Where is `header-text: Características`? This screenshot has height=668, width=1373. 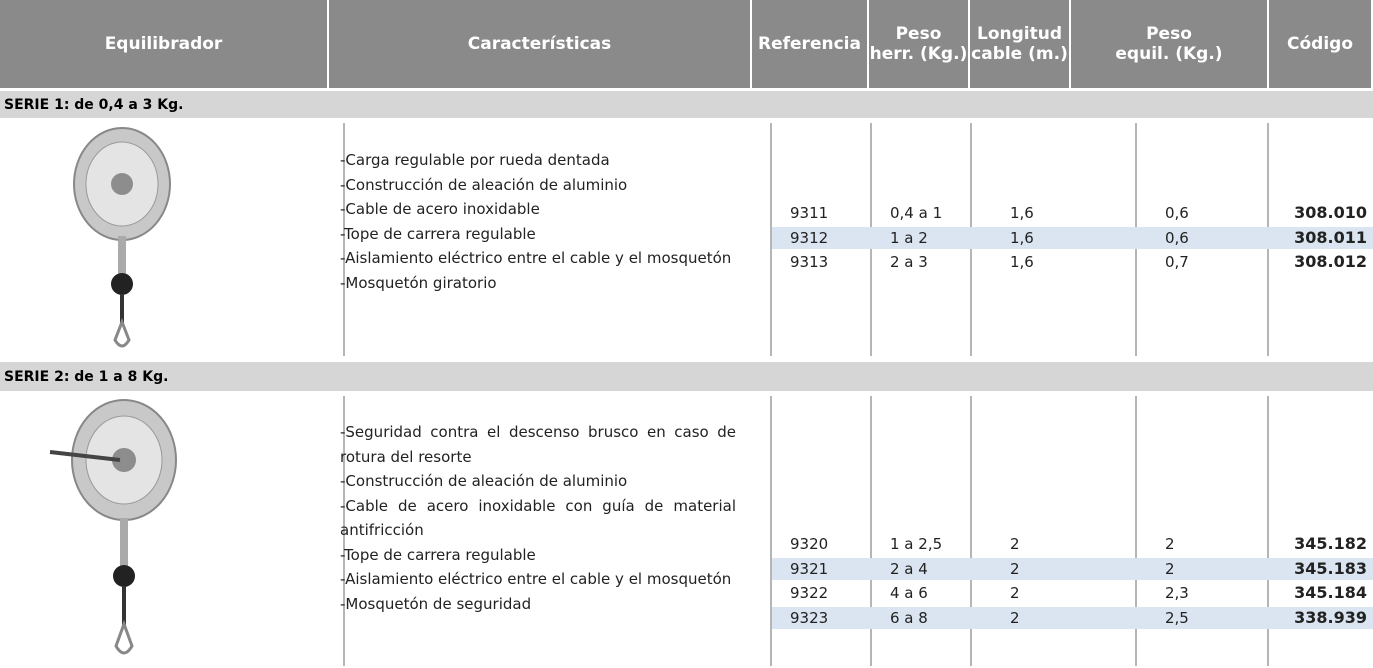 header-text: Características is located at coordinates (539, 44).